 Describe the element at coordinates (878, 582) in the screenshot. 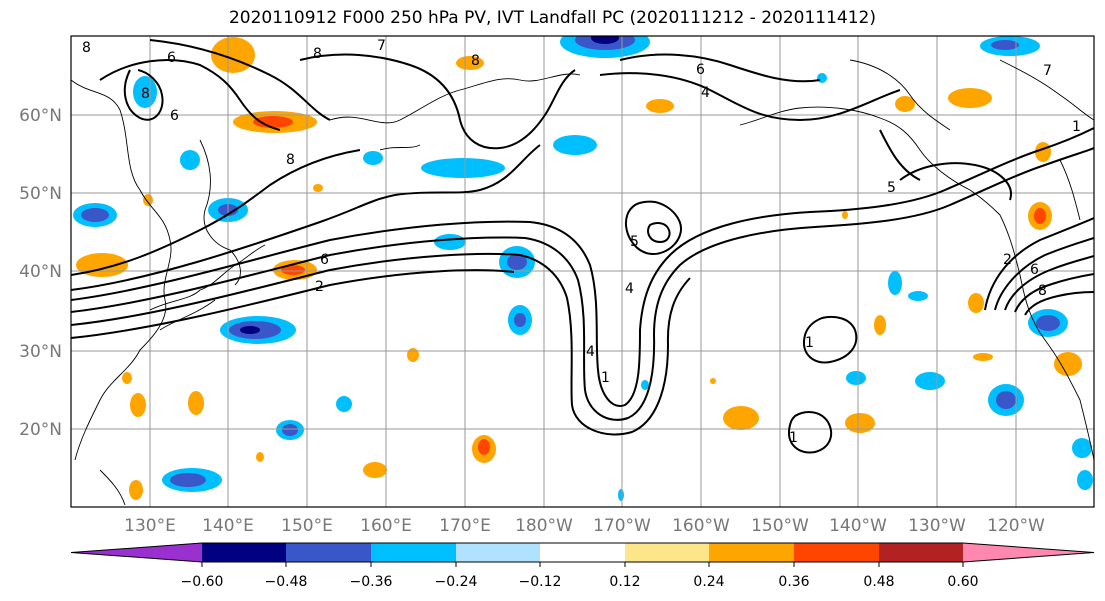

I see `colorbar-tick-label: 0.48` at that location.